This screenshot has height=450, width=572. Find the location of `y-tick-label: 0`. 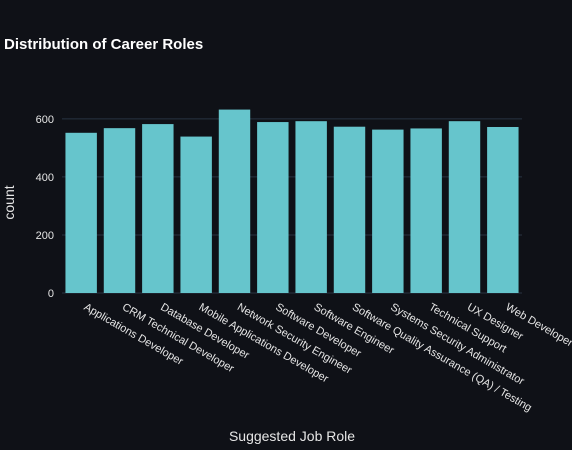

y-tick-label: 0 is located at coordinates (51, 294).